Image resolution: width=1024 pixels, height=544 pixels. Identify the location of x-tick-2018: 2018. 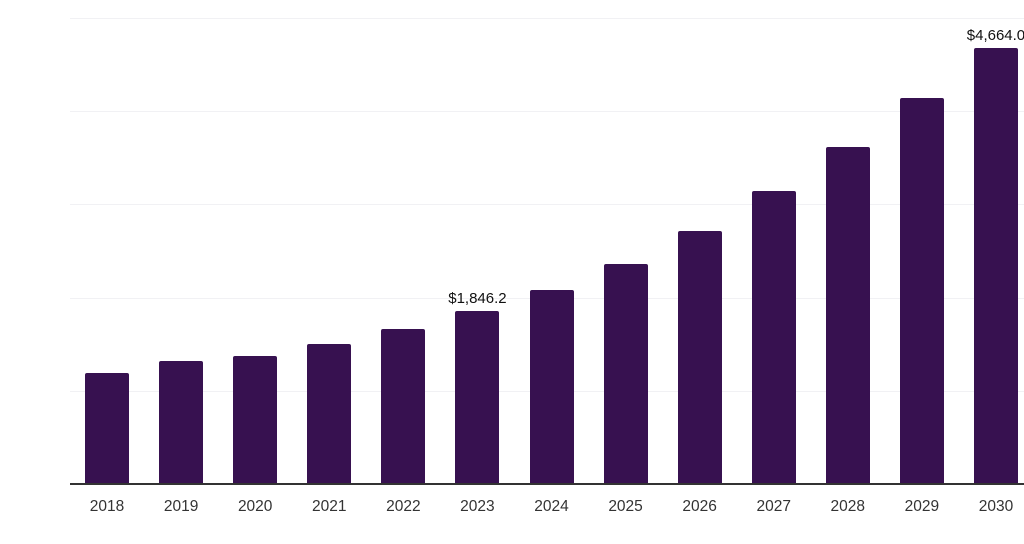
(107, 506).